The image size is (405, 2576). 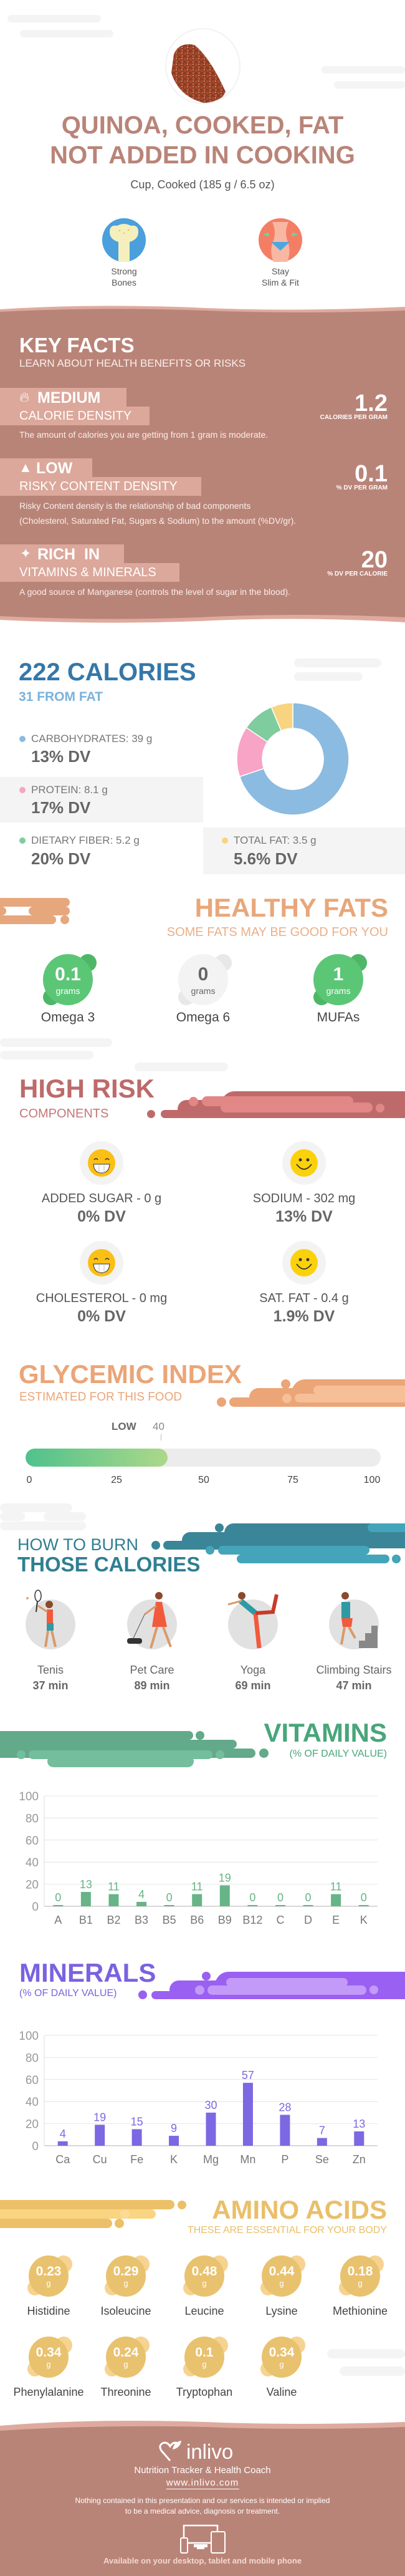 I want to click on heart-leaf-logo-icon, so click(x=170, y=2451).